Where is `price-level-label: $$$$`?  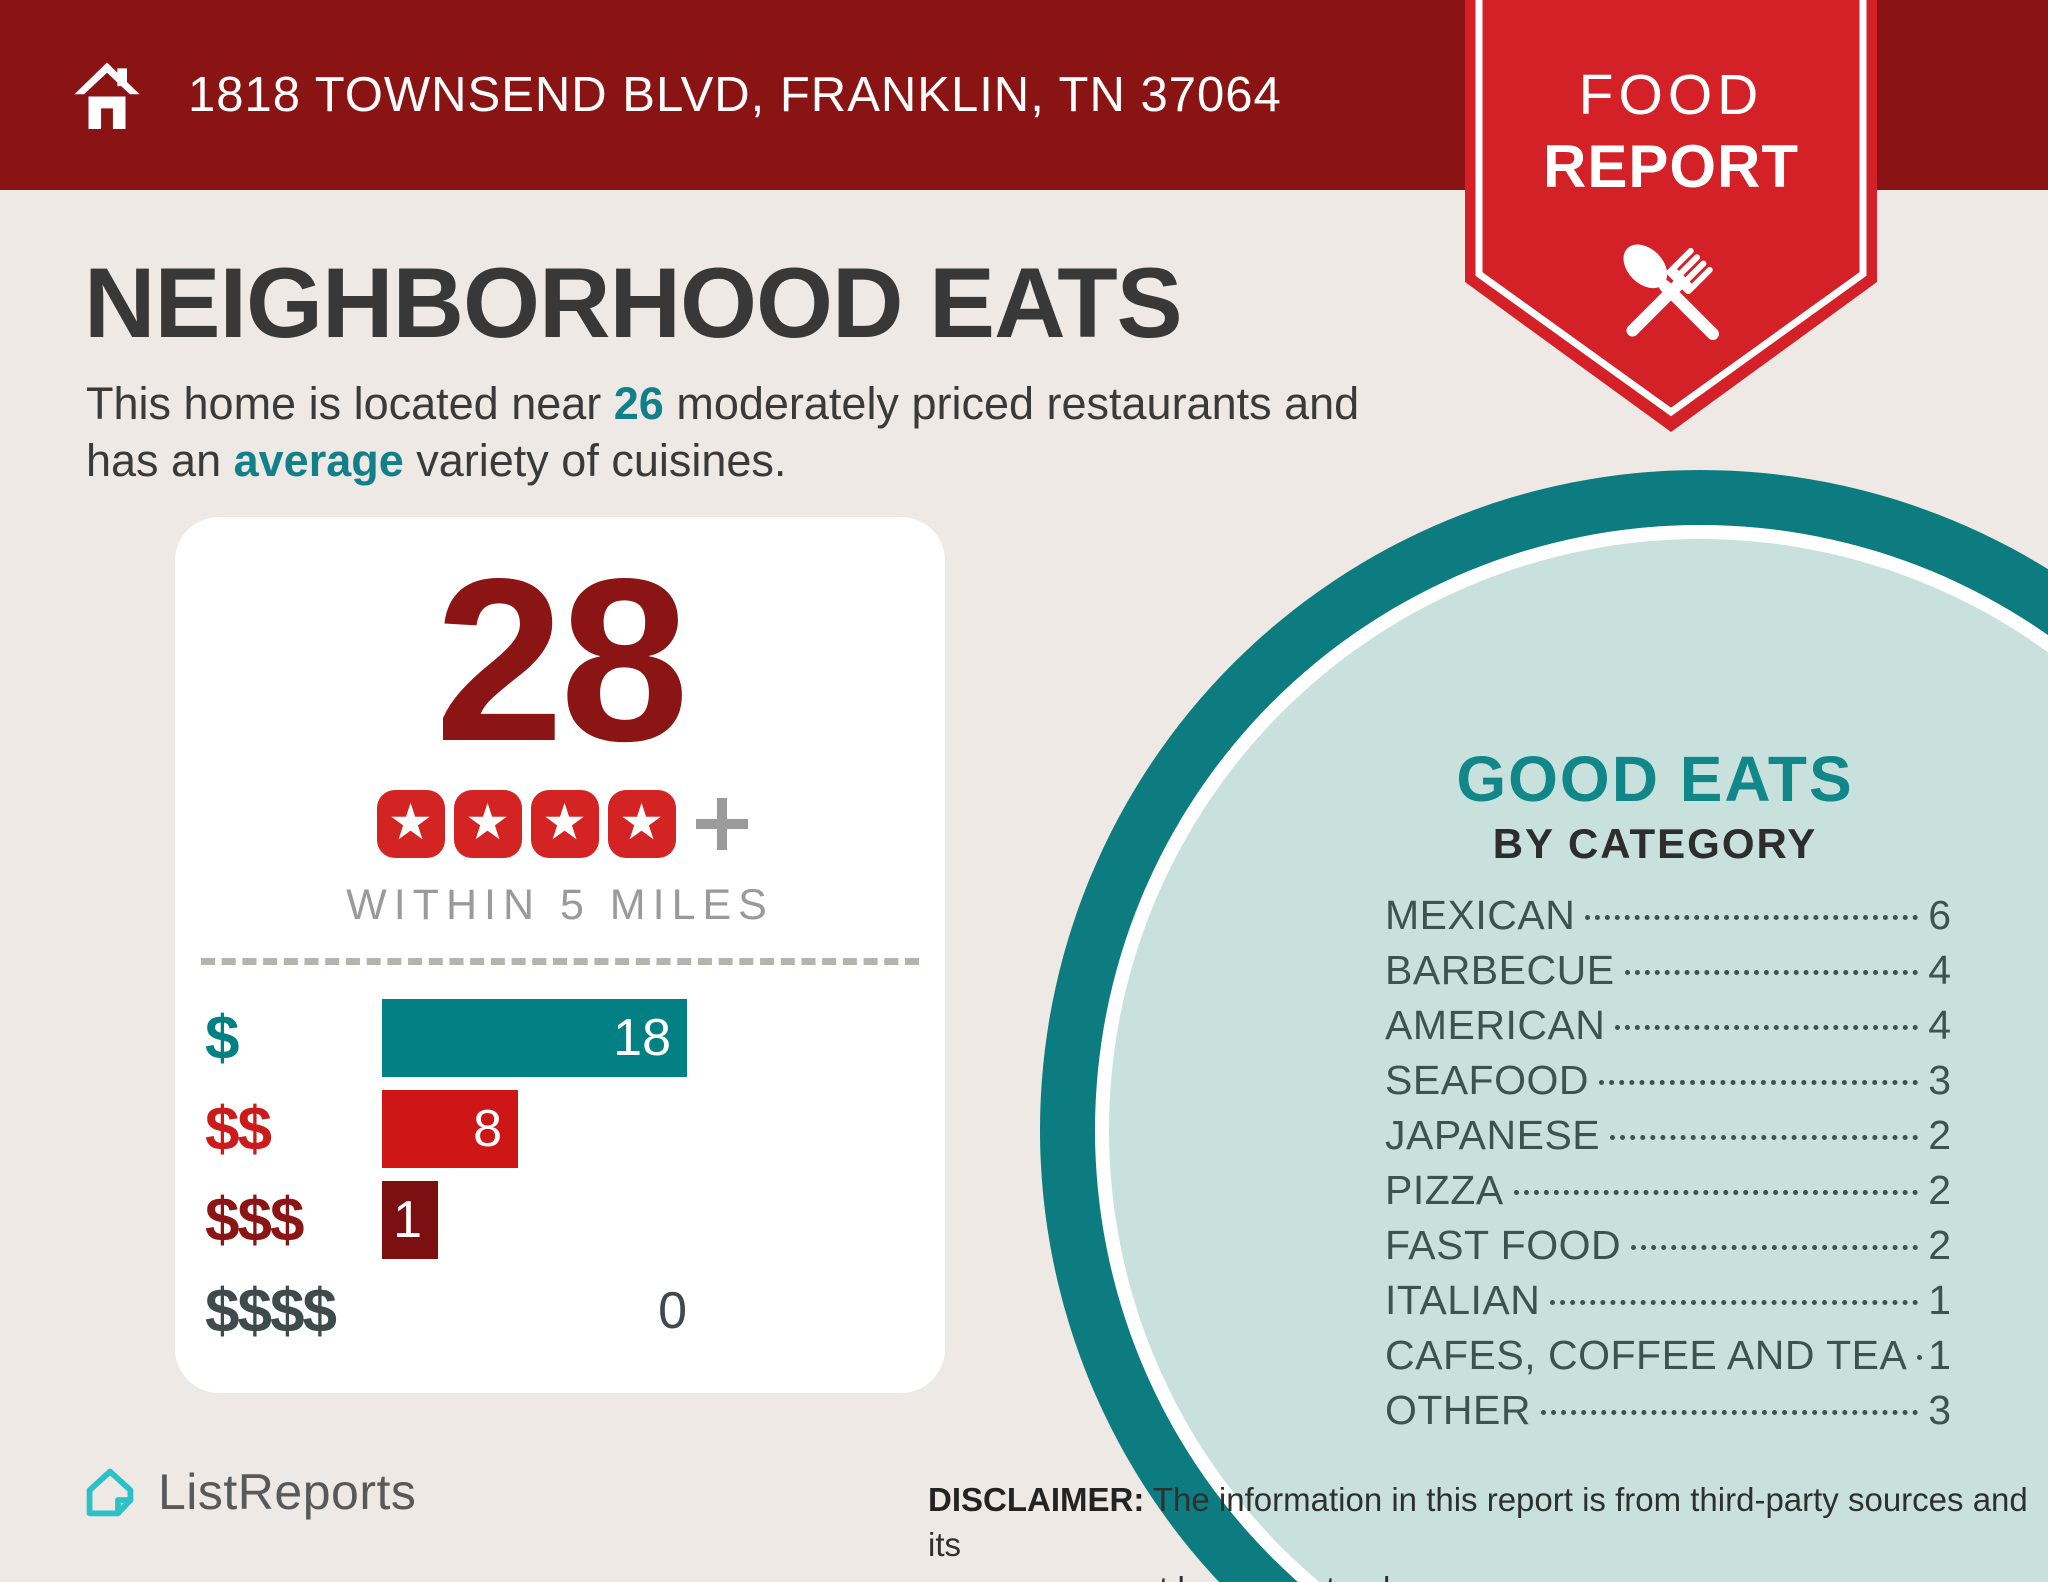
price-level-label: $$$$ is located at coordinates (271, 1311).